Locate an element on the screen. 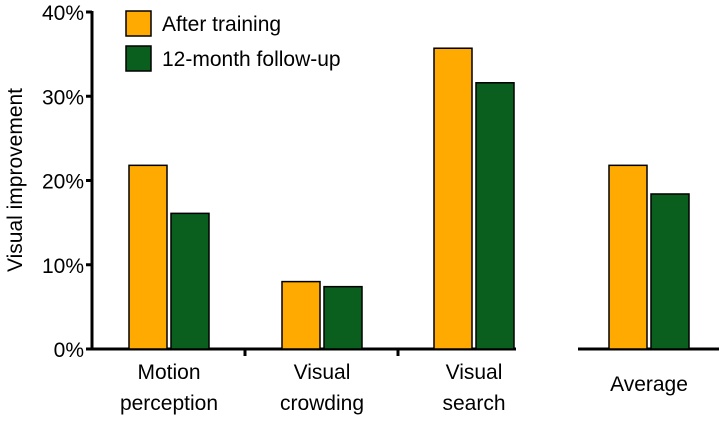 The image size is (720, 427). y-tick-label: 40% is located at coordinates (63, 13).